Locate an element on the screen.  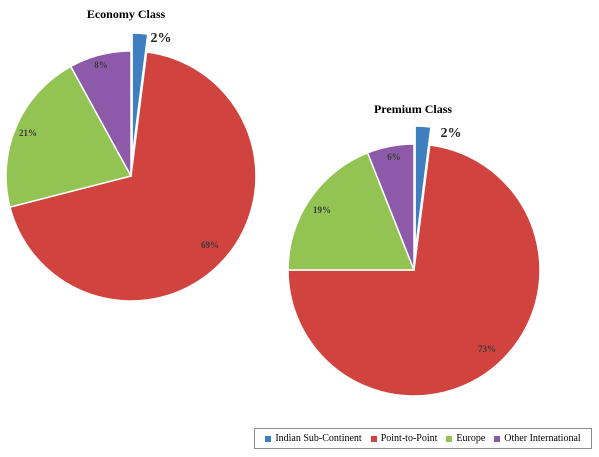
economy-slice-other-international is located at coordinates (100, 113).